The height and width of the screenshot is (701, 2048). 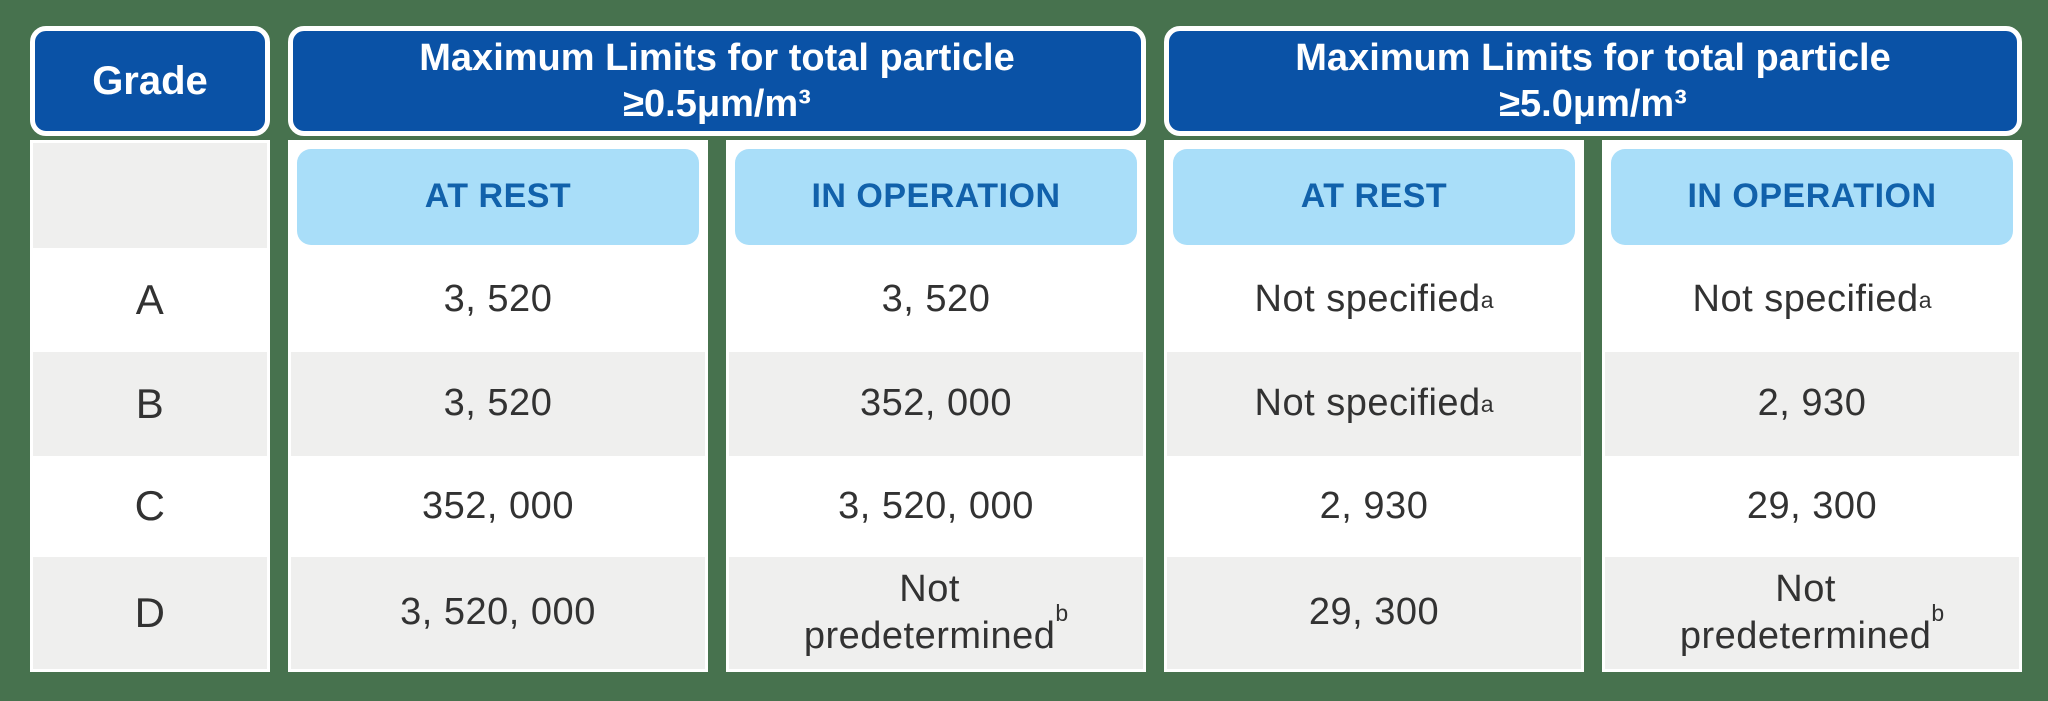 I want to click on cell-a-0-5um-at-rest: 3, 520, so click(x=498, y=300).